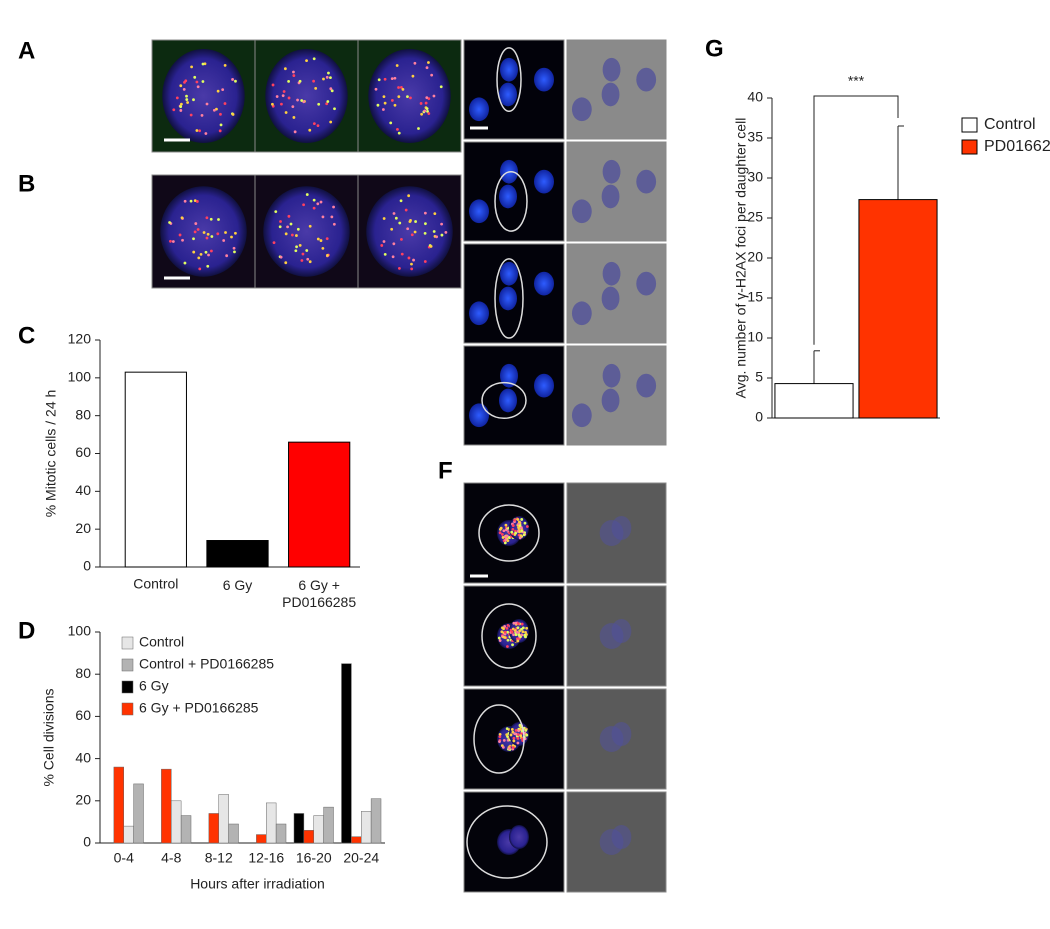  I want to click on x-tick-label: 4-8, so click(171, 858).